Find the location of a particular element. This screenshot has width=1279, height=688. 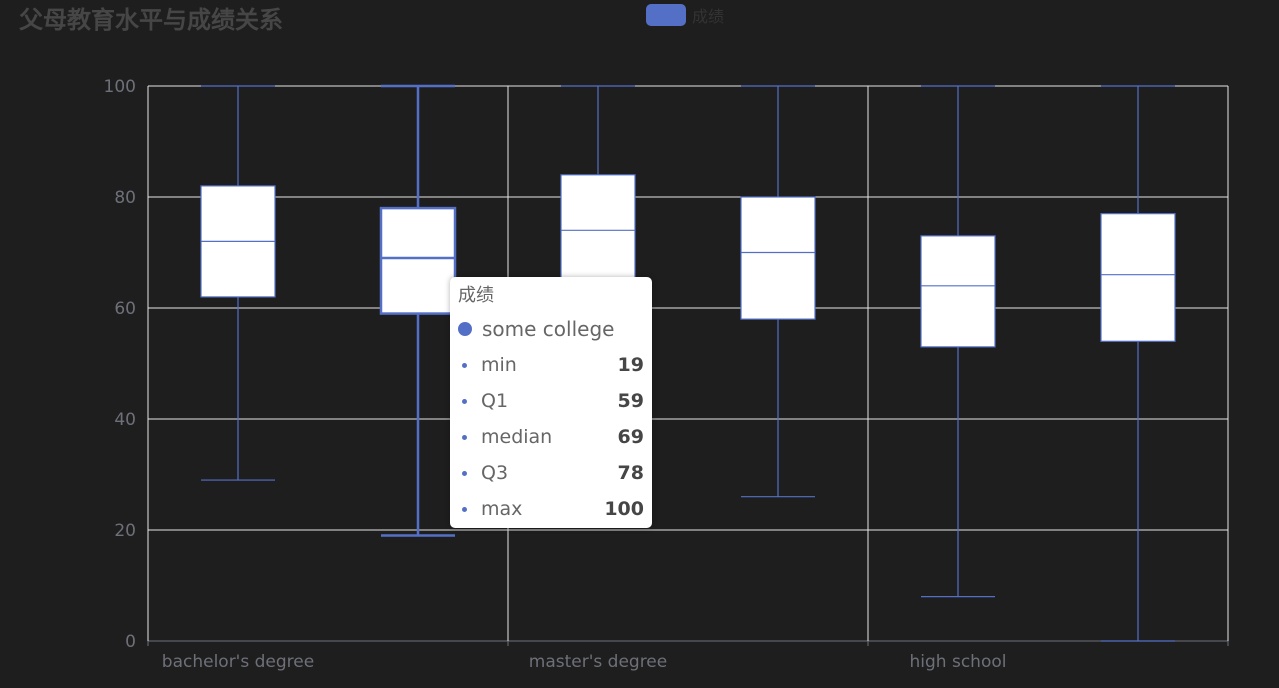

box-associate-s-degree is located at coordinates (778, 291).